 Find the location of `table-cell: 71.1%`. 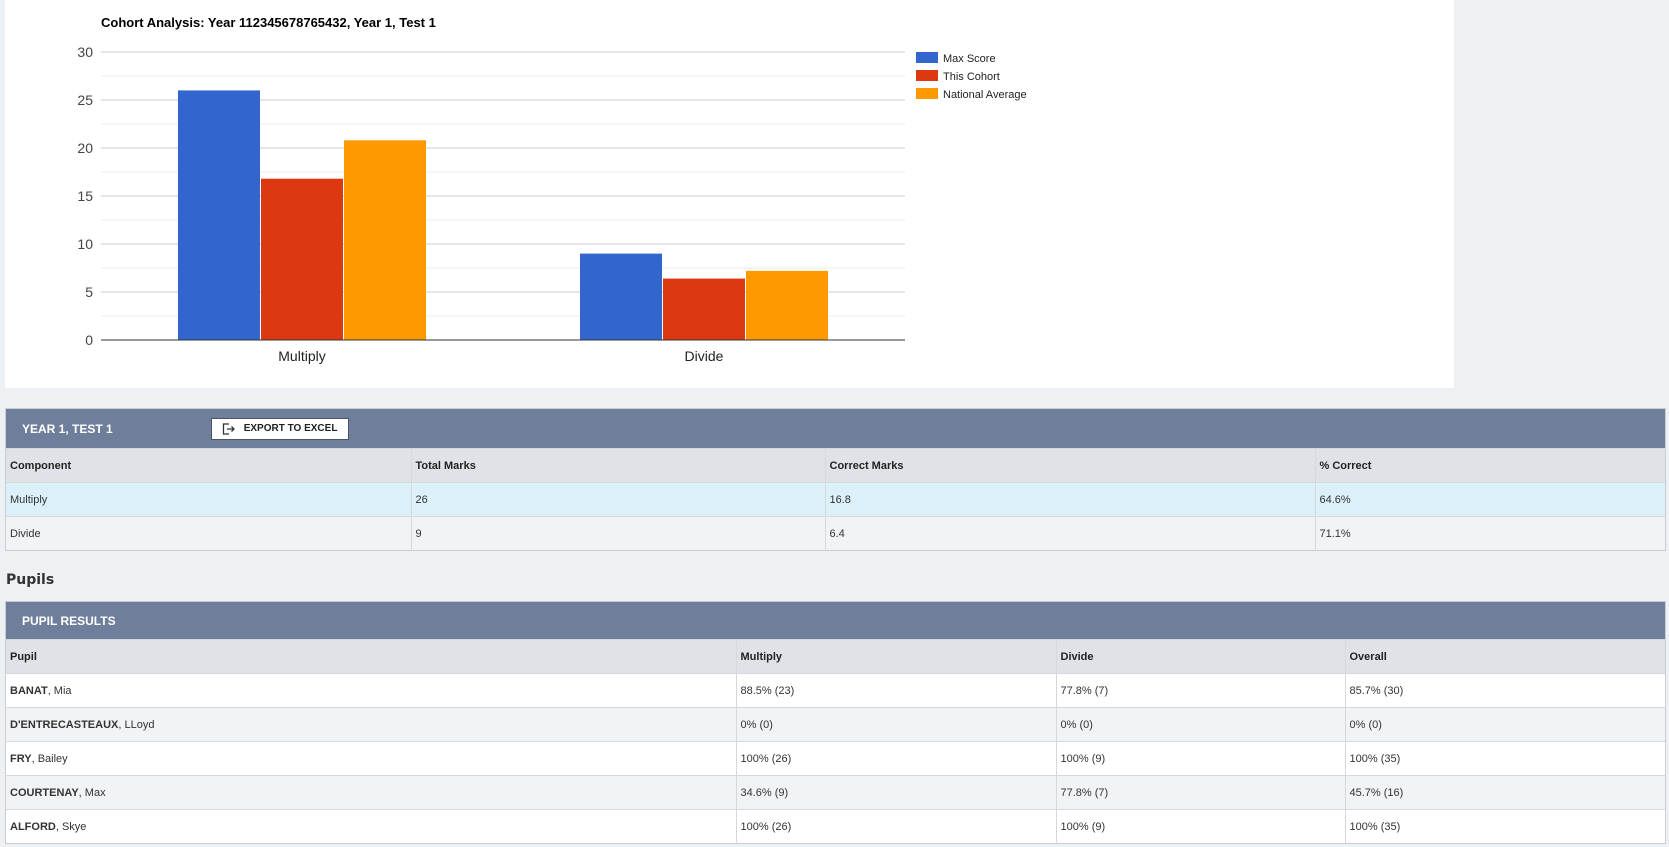

table-cell: 71.1% is located at coordinates (1490, 533).